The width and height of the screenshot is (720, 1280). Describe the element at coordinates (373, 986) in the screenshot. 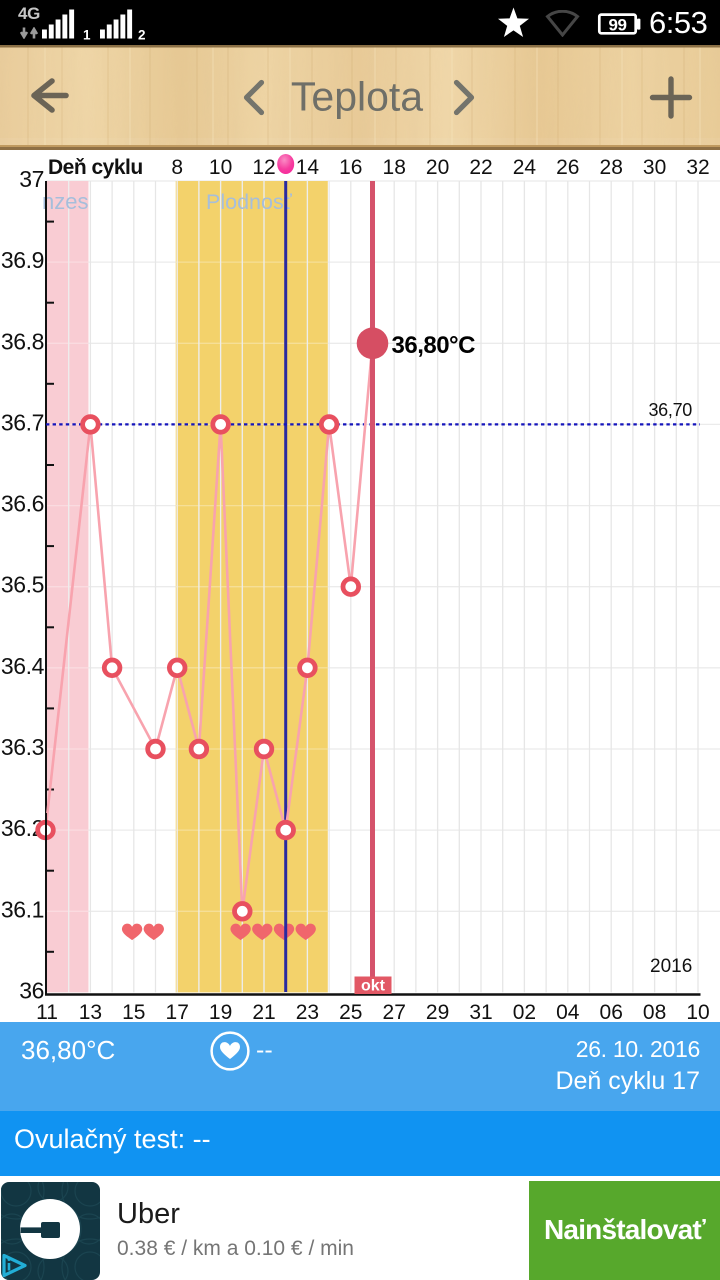

I see `svg-text: okt` at that location.